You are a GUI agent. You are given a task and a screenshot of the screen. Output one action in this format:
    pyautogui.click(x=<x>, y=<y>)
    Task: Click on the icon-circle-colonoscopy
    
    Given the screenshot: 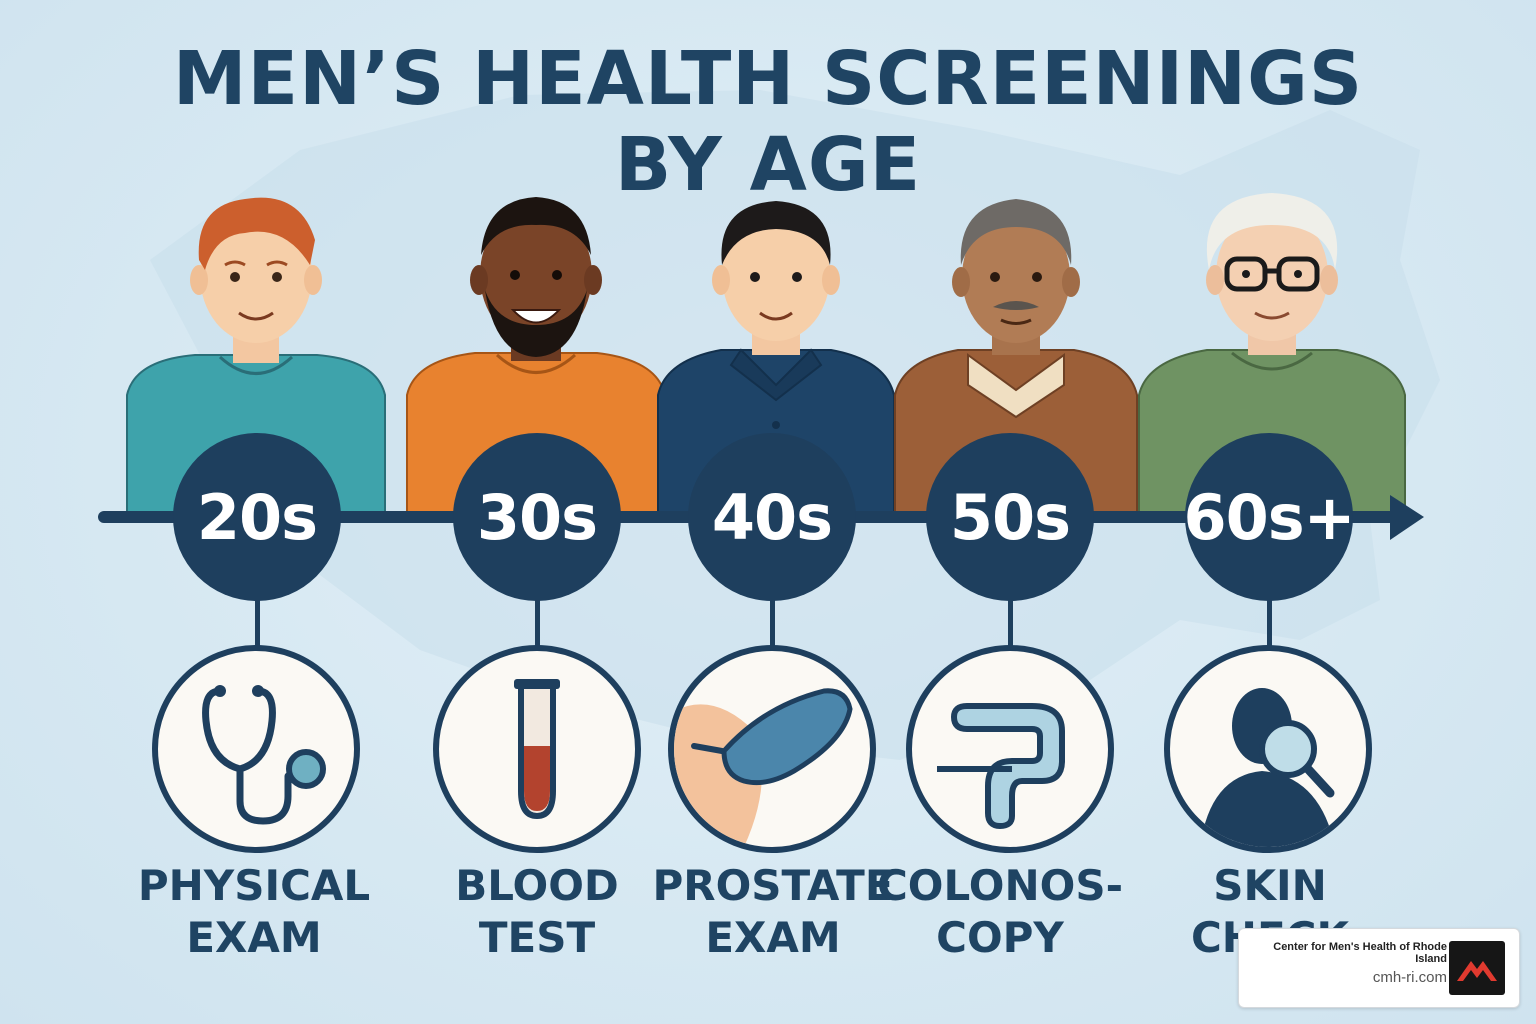 What is the action you would take?
    pyautogui.click(x=1010, y=749)
    